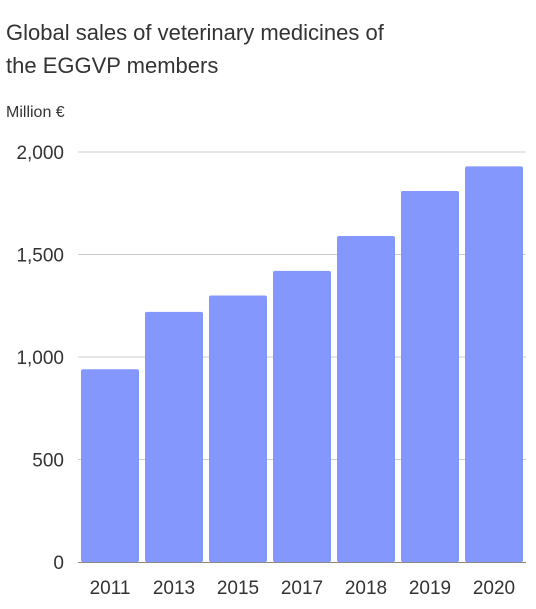  I want to click on x-tick-label: 2020, so click(494, 588).